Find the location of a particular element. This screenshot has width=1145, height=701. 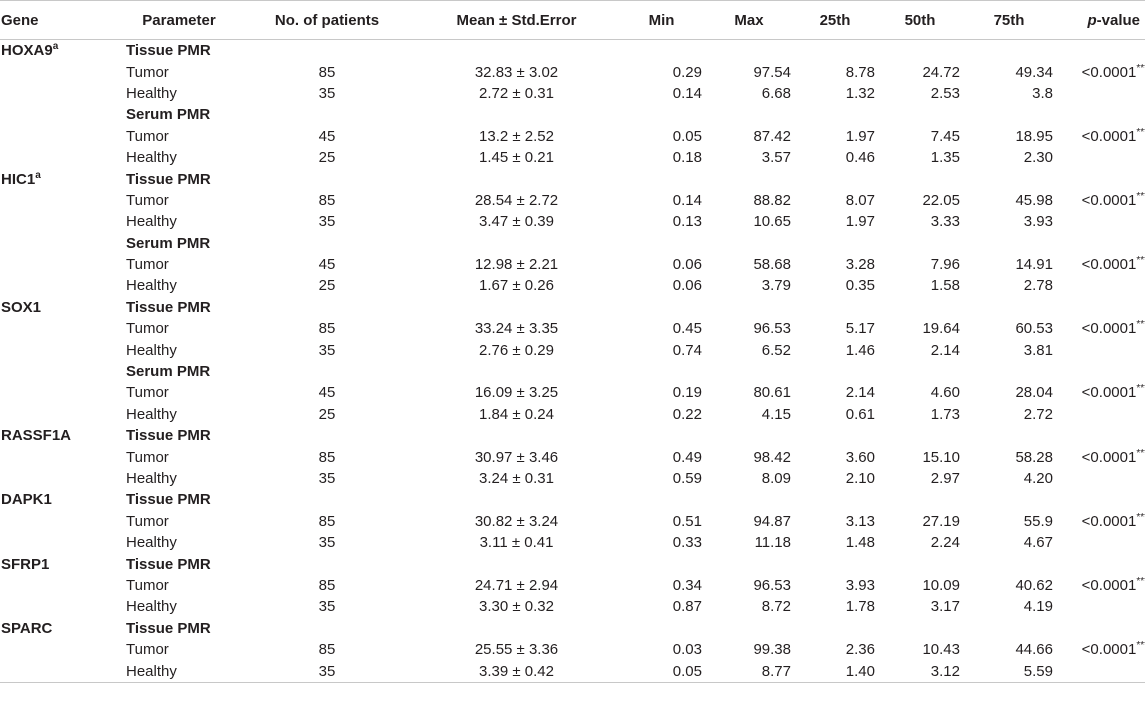

cell-mean: 33.24 ± 3.35 is located at coordinates (516, 329).